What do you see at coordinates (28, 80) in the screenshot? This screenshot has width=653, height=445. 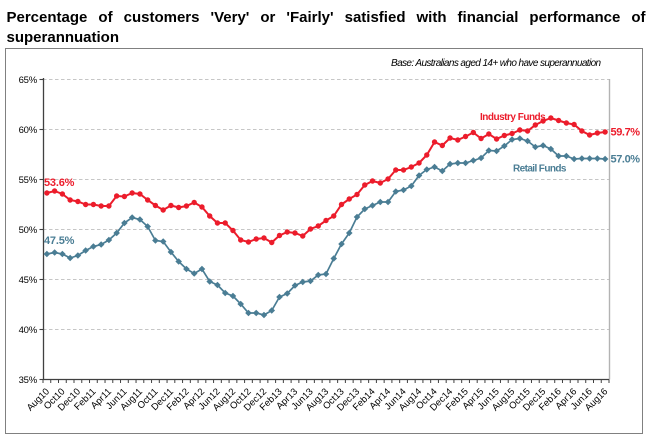 I see `svg-text: 65%` at bounding box center [28, 80].